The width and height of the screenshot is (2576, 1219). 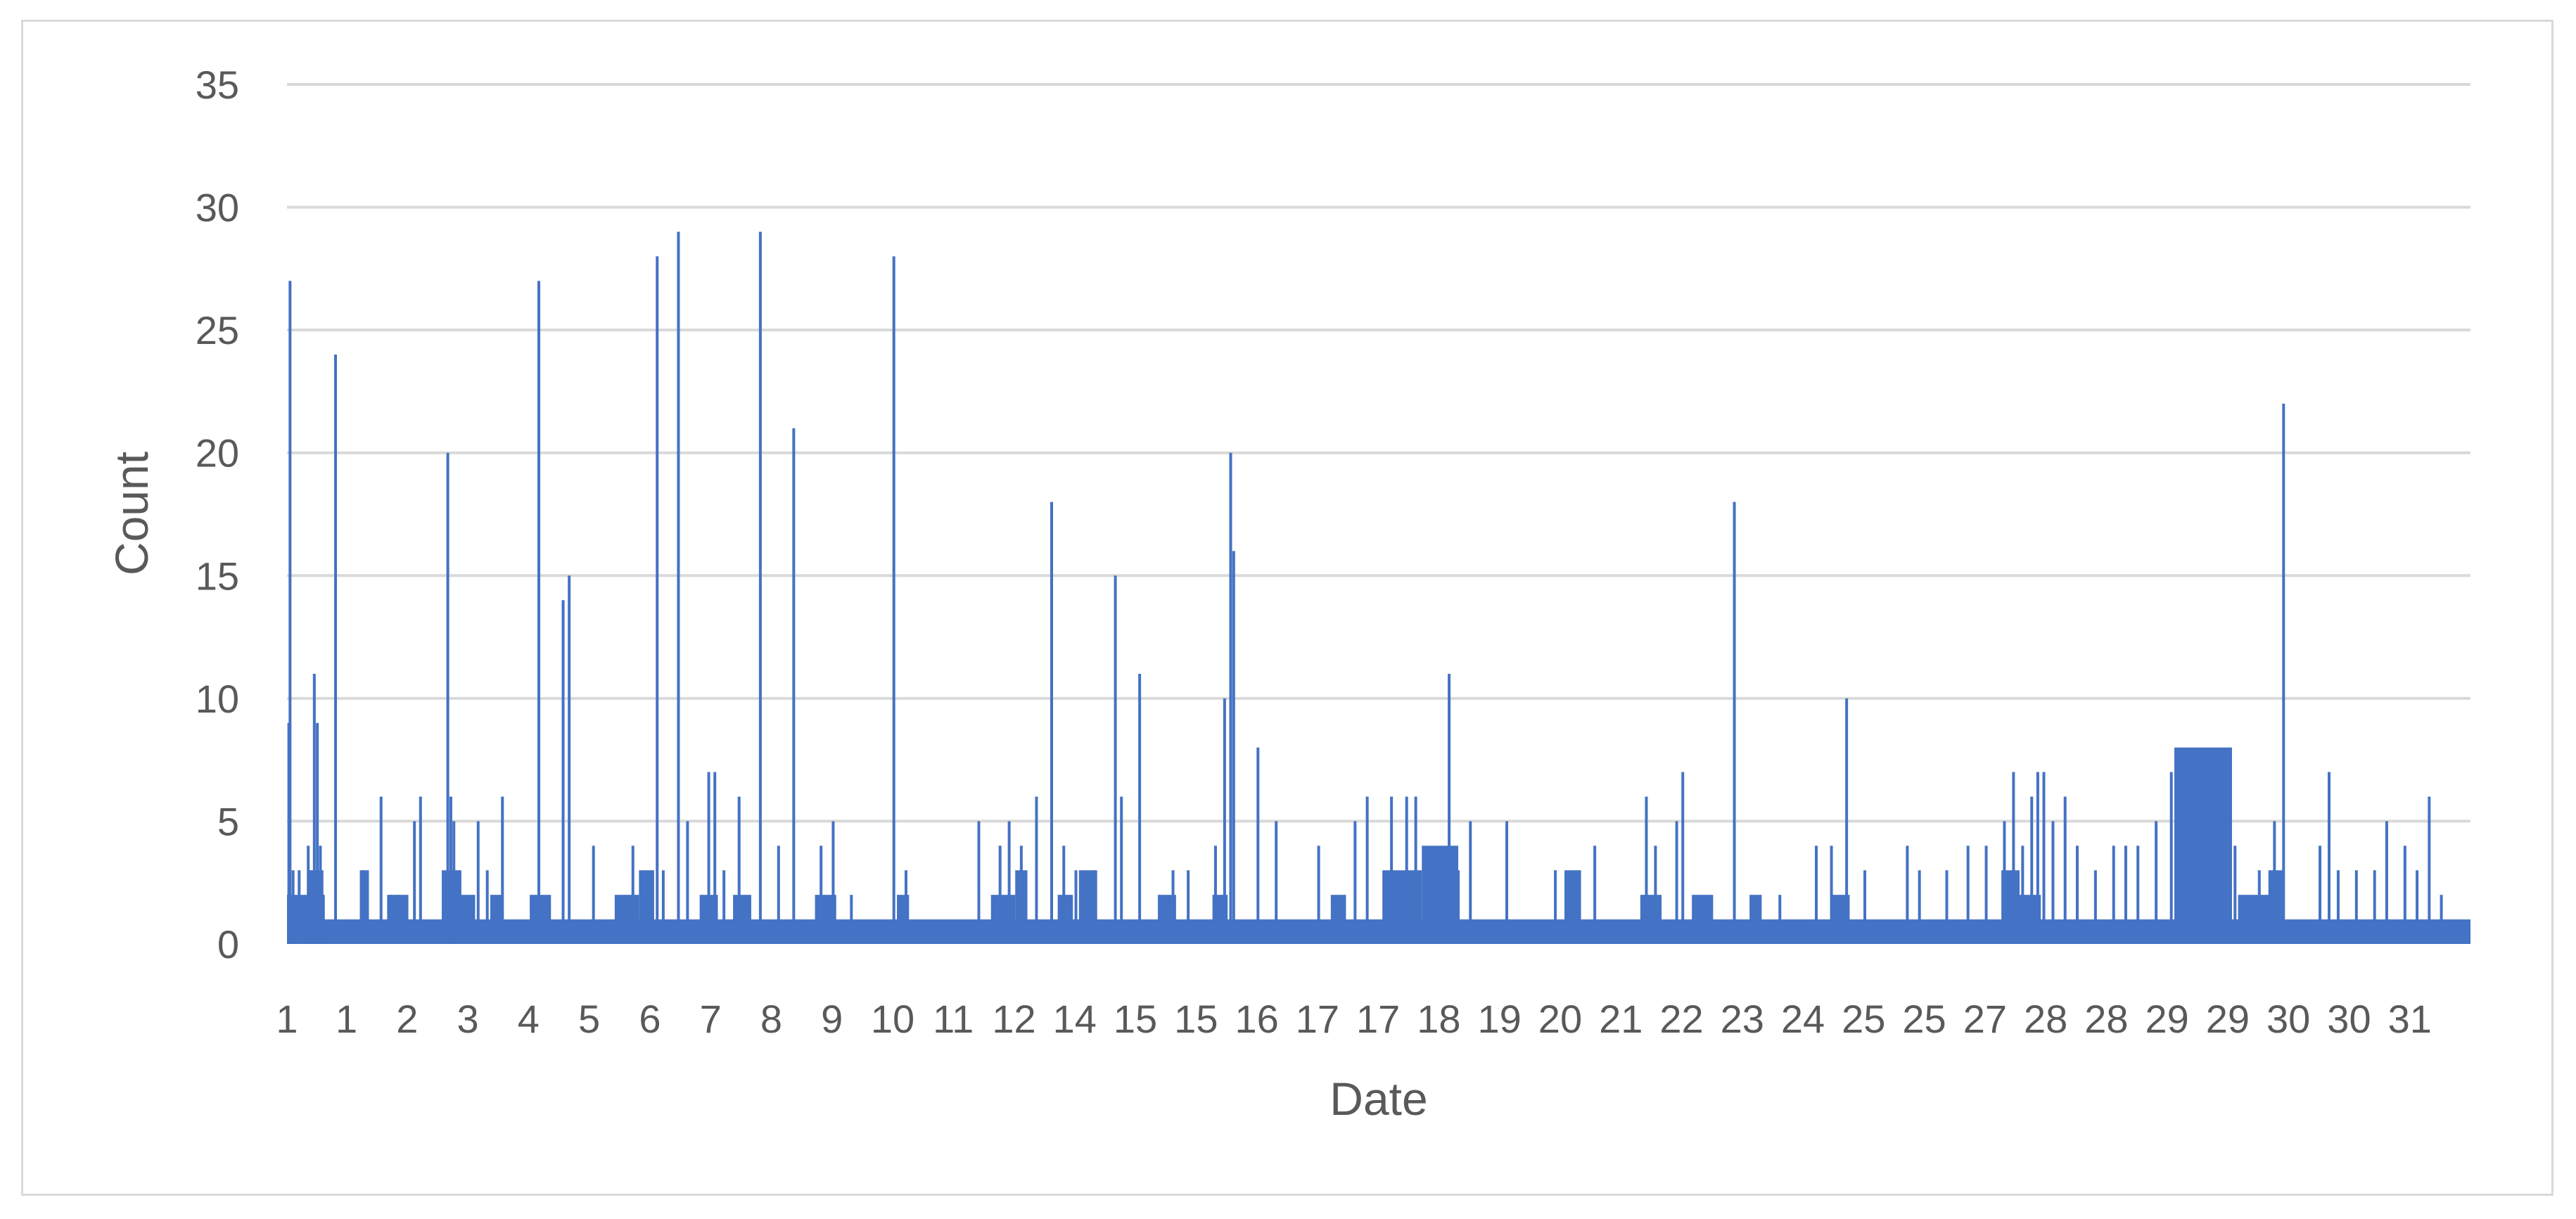 I want to click on x-tick-label: 29, so click(x=2167, y=1019).